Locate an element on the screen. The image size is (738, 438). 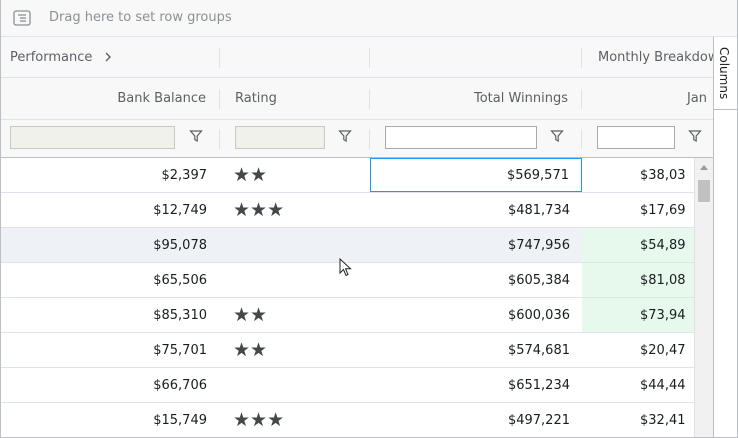
jan-cell: $81,08 is located at coordinates (638, 280).